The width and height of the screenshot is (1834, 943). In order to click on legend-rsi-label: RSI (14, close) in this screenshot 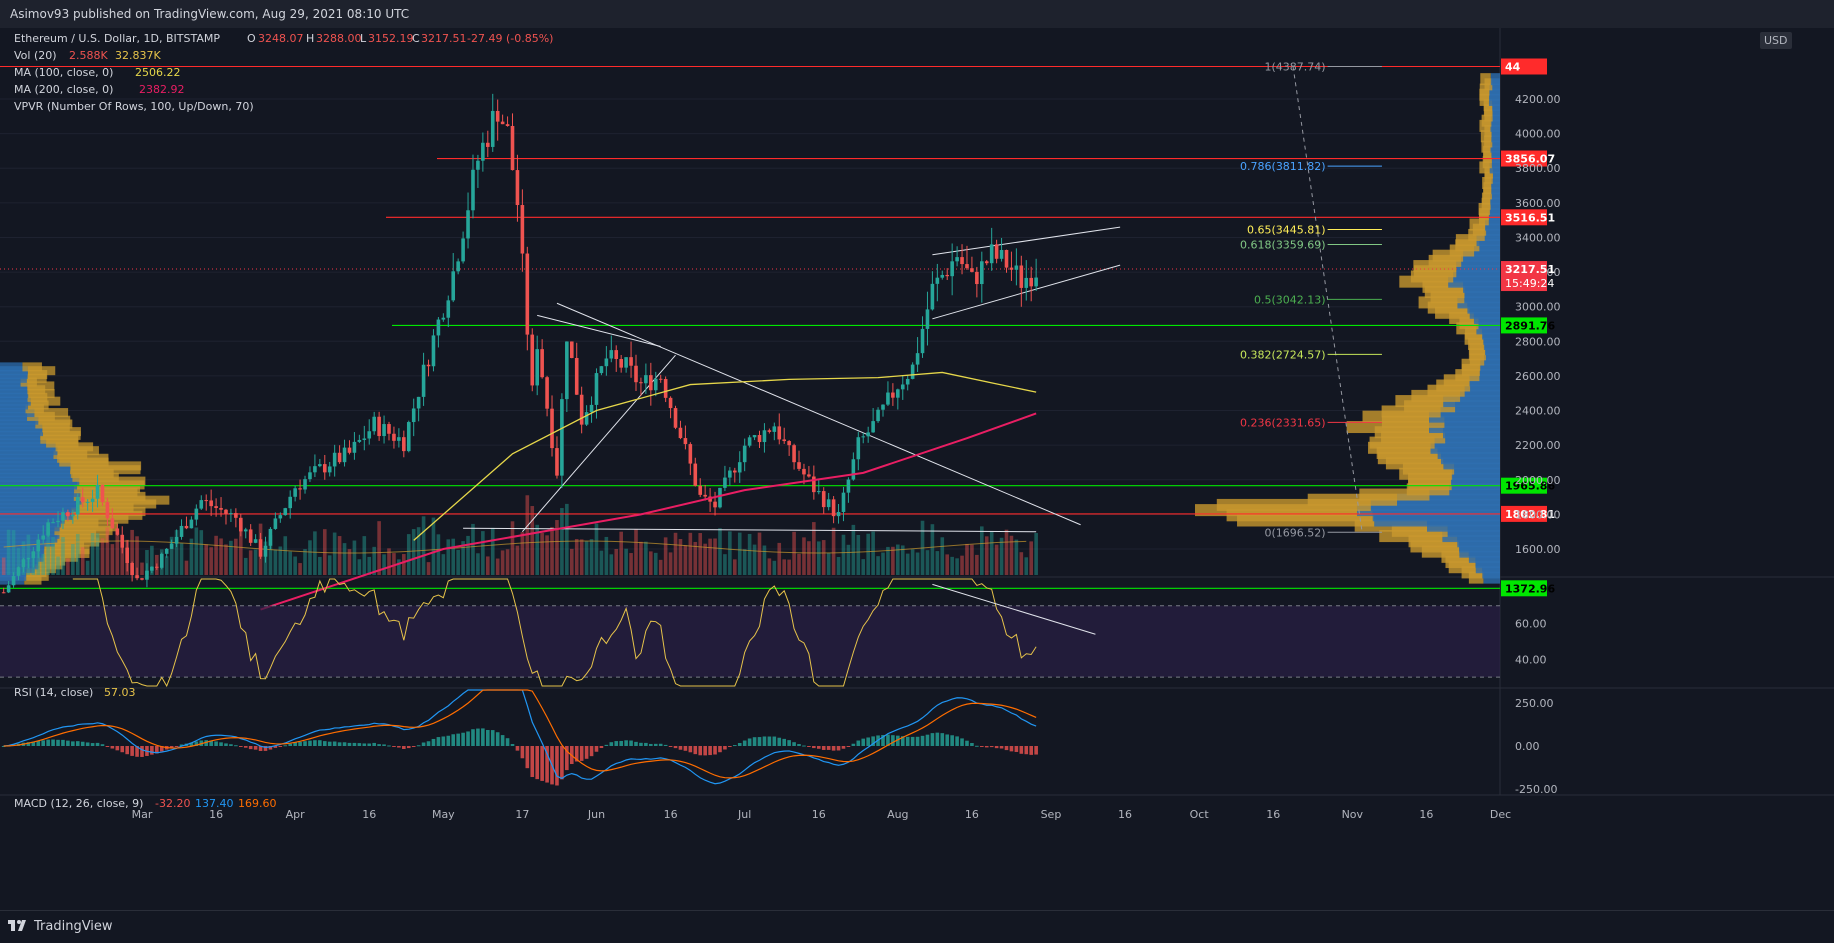, I will do `click(53, 692)`.